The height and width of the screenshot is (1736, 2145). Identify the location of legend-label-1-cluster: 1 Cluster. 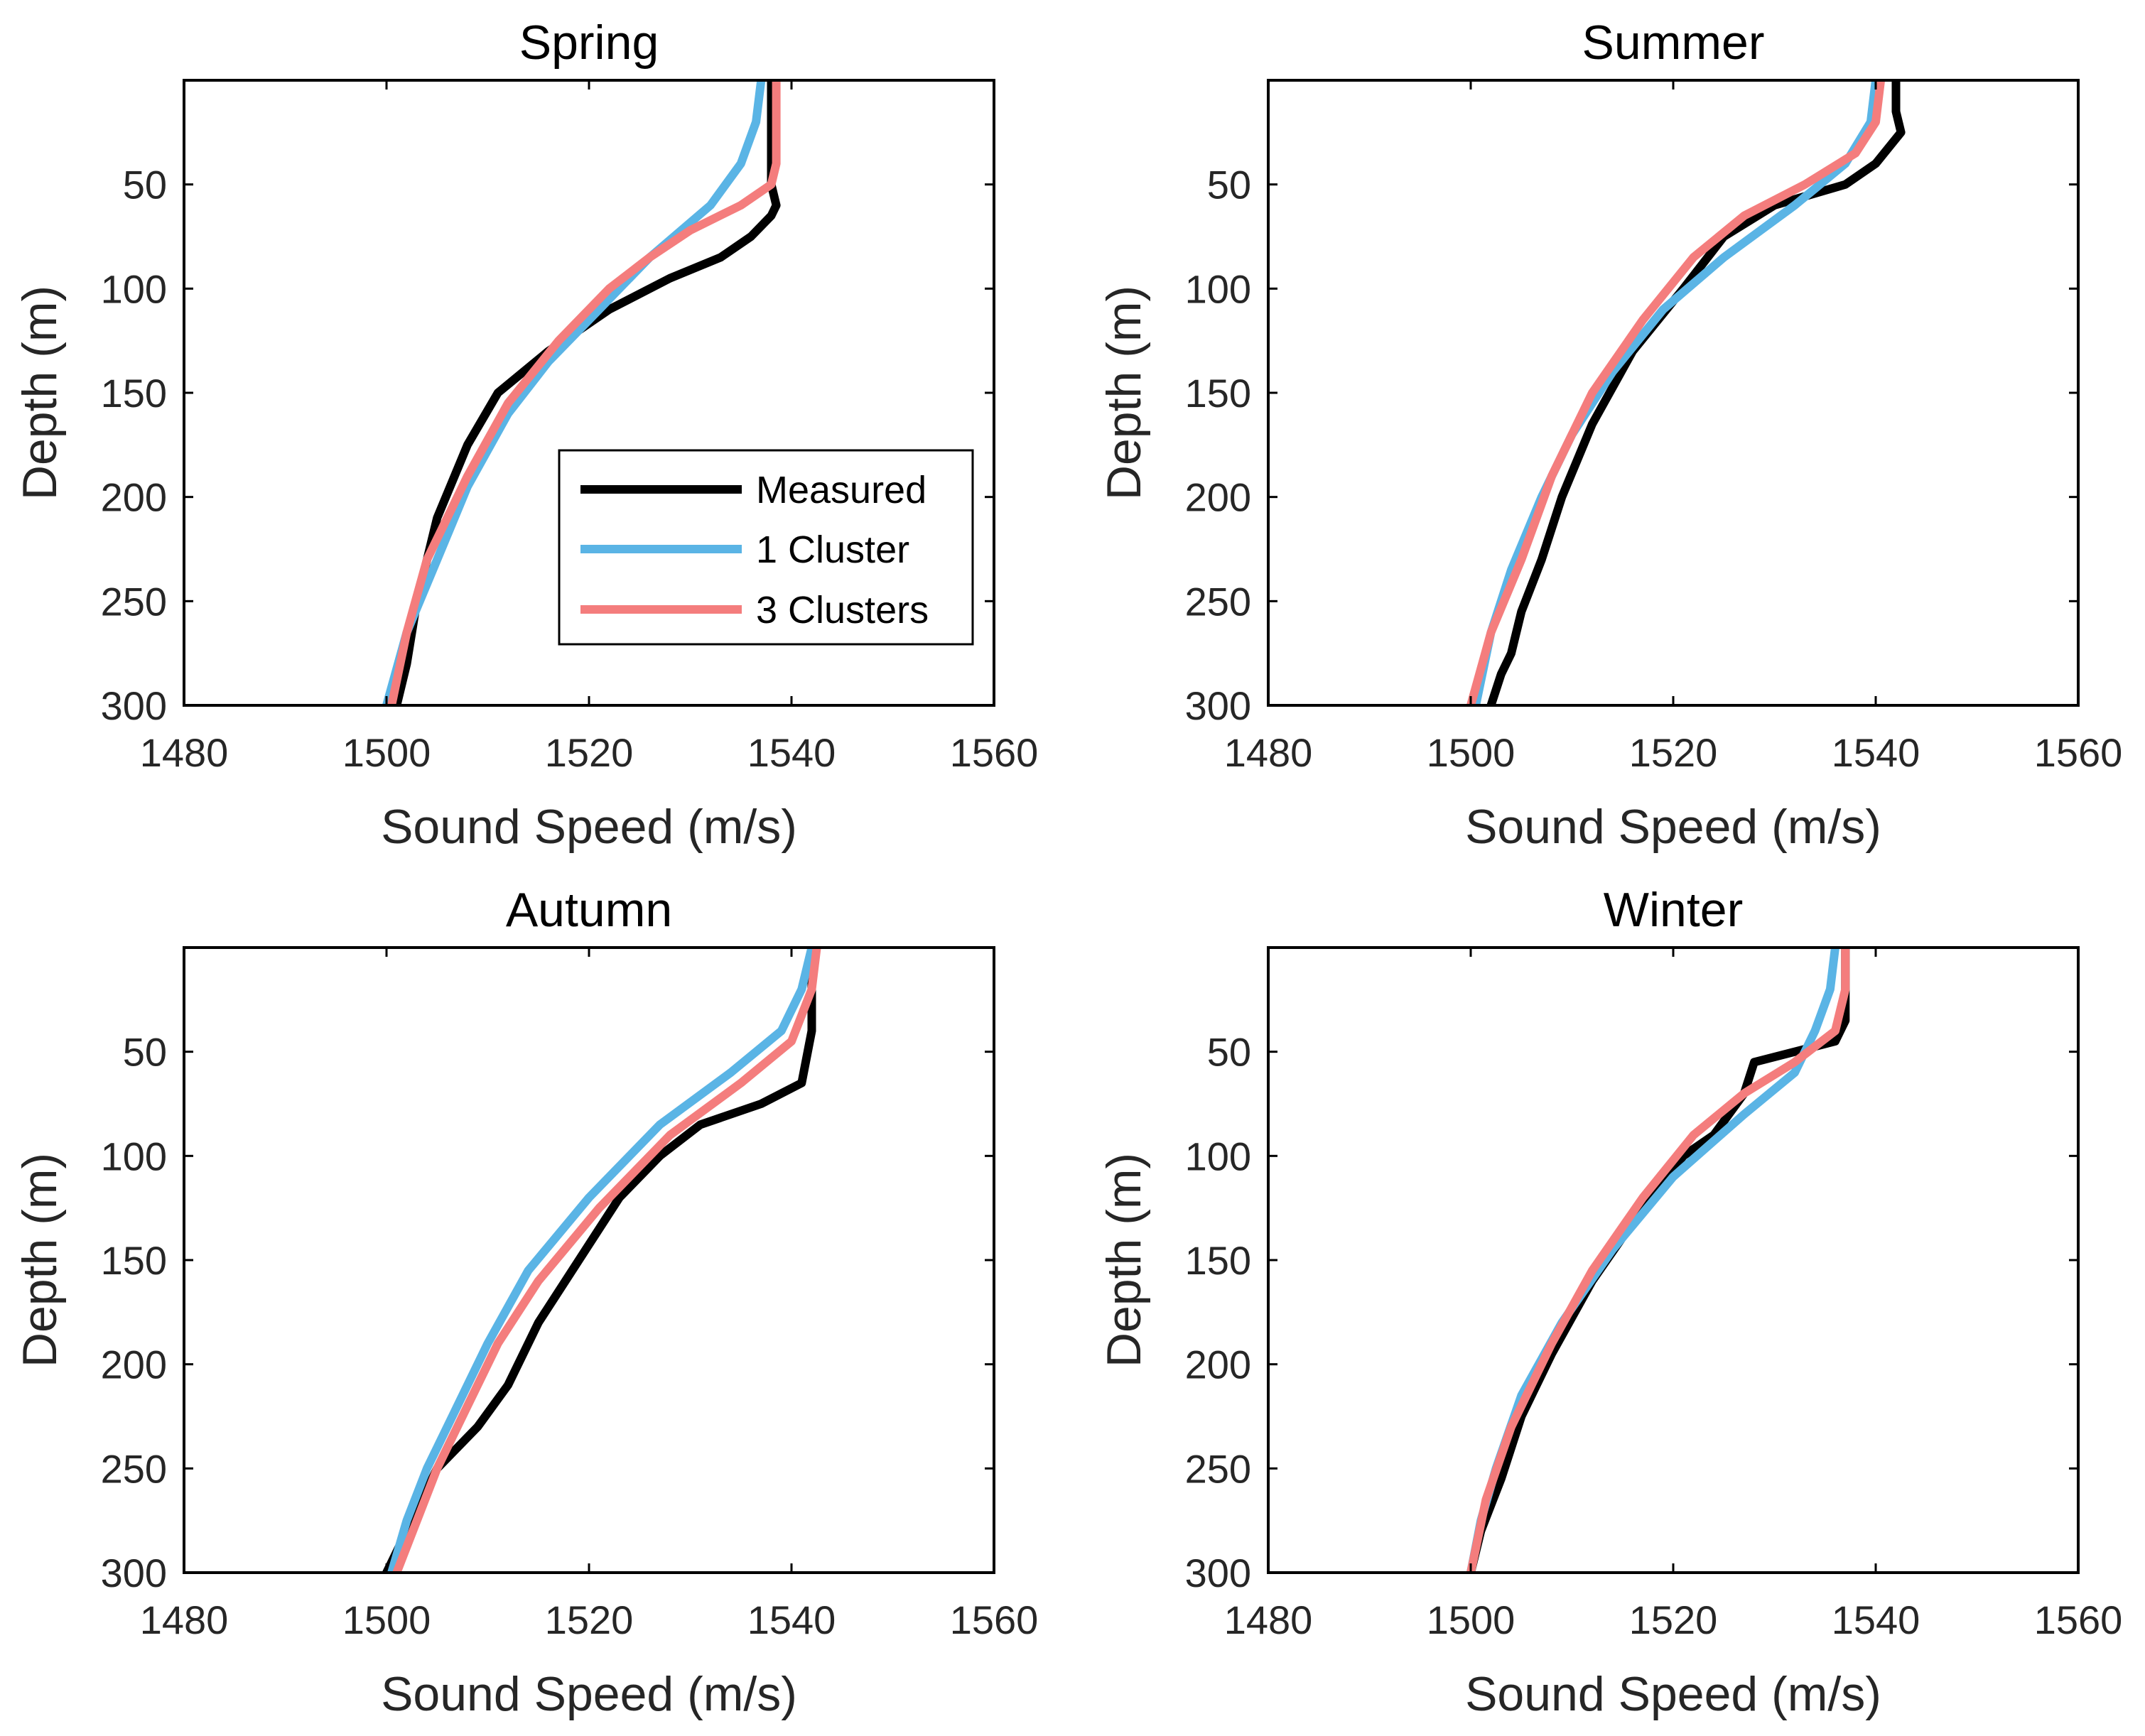
(832, 549).